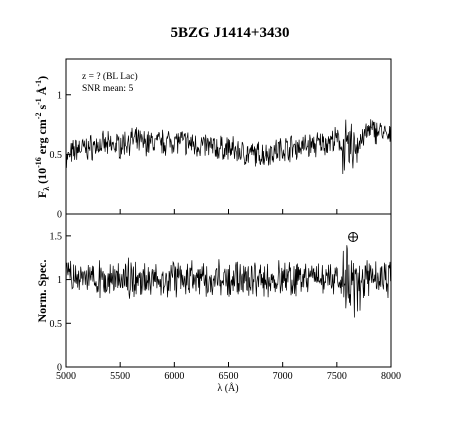 The height and width of the screenshot is (431, 458). Describe the element at coordinates (228, 281) in the screenshot. I see `normalized-series-line` at that location.